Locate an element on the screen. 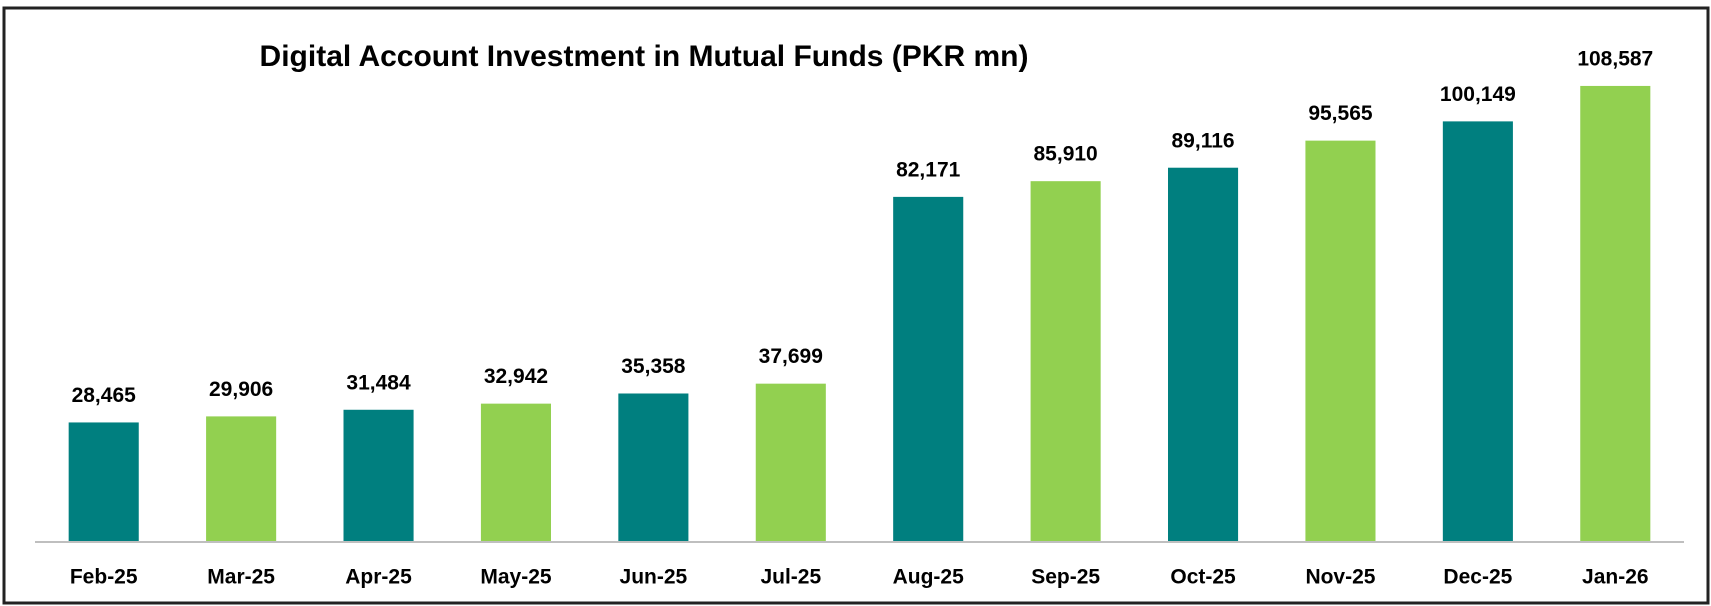 Image resolution: width=1711 pixels, height=606 pixels. value-label: 95,565 is located at coordinates (1340, 113).